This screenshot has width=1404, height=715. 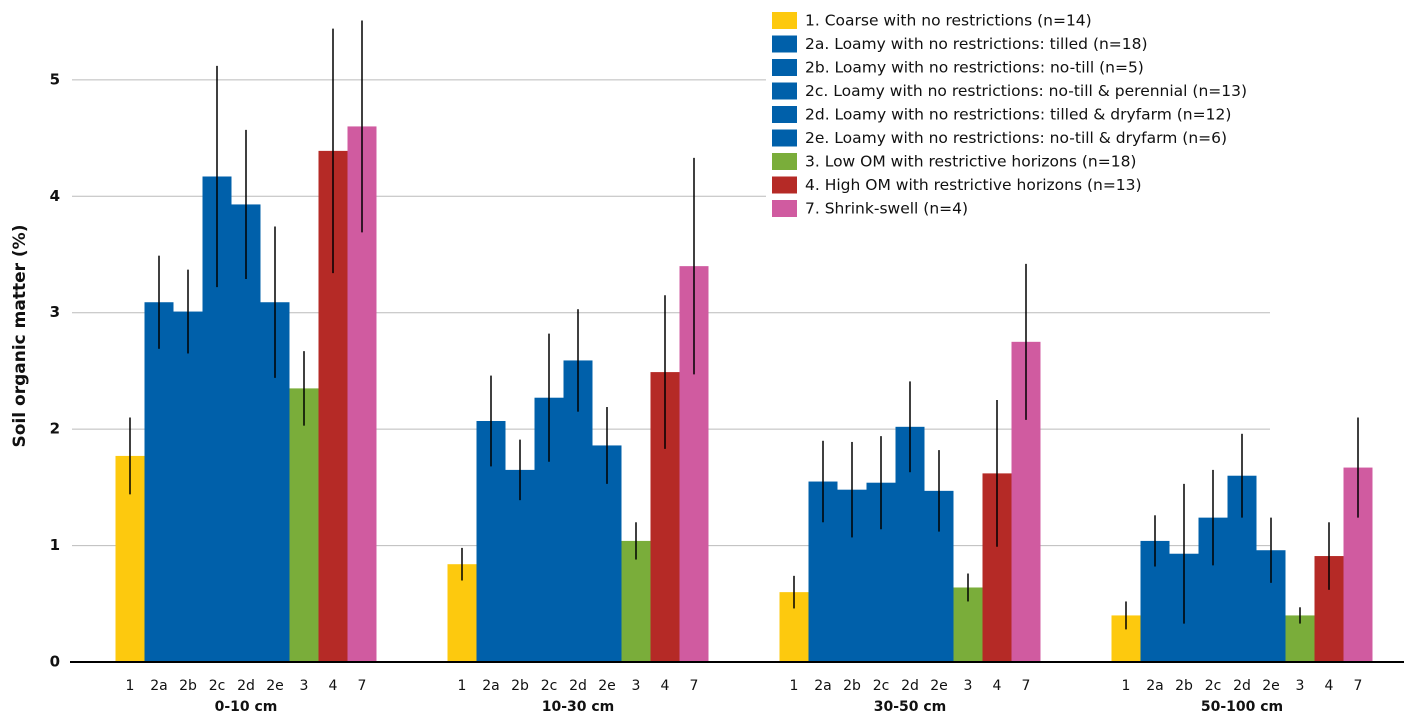 I want to click on legend-background, so click(x=1036, y=115).